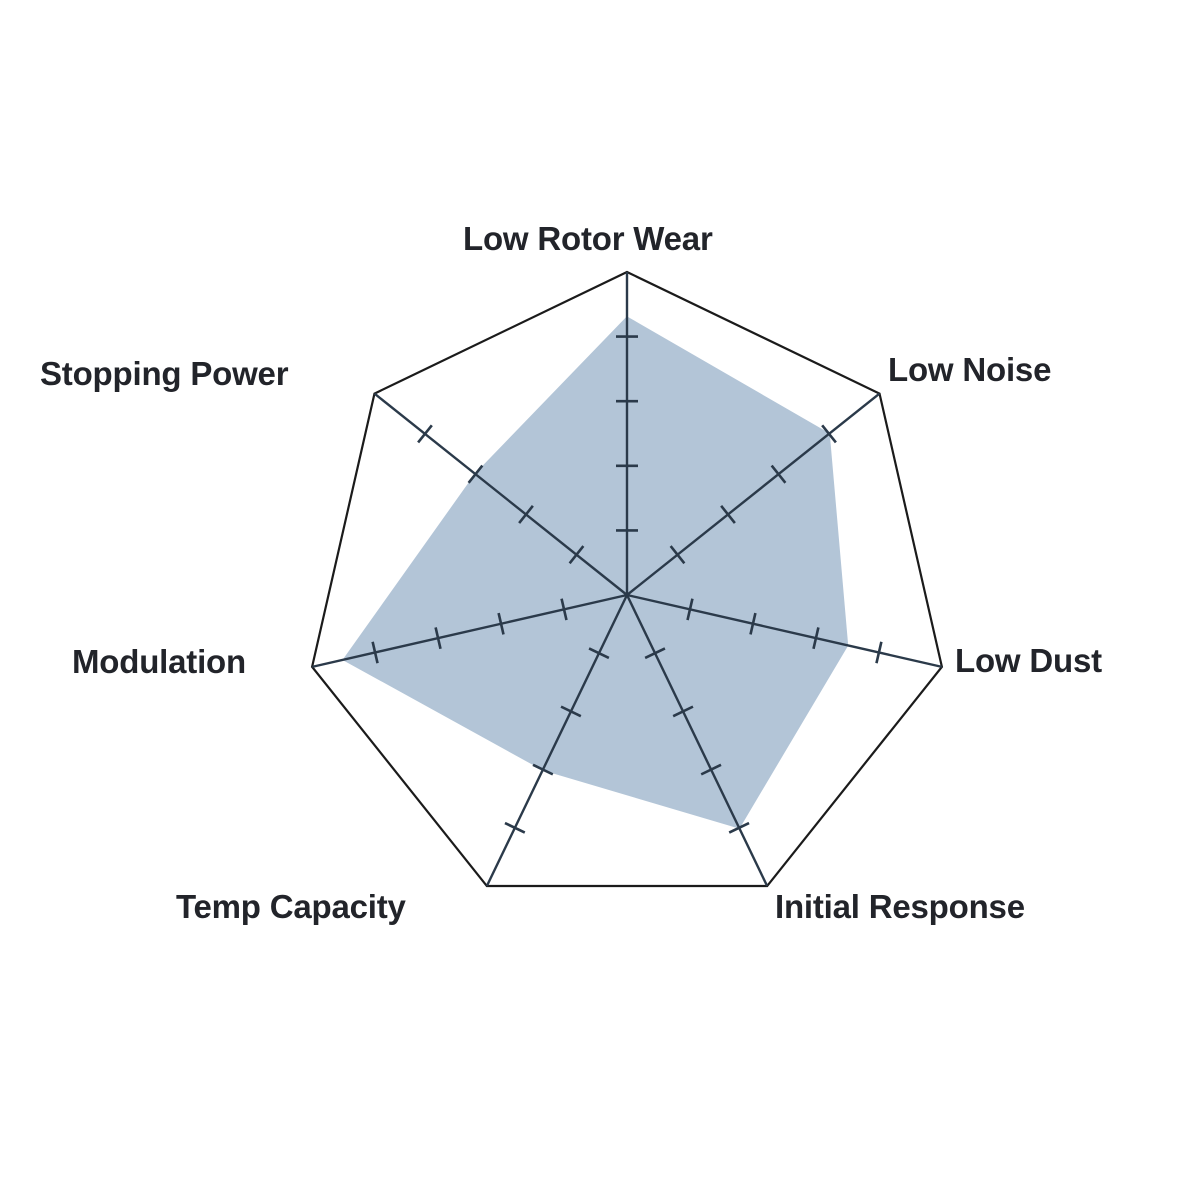 The height and width of the screenshot is (1200, 1200). I want to click on axis-label-low-dust: Low Dust, so click(1028, 660).